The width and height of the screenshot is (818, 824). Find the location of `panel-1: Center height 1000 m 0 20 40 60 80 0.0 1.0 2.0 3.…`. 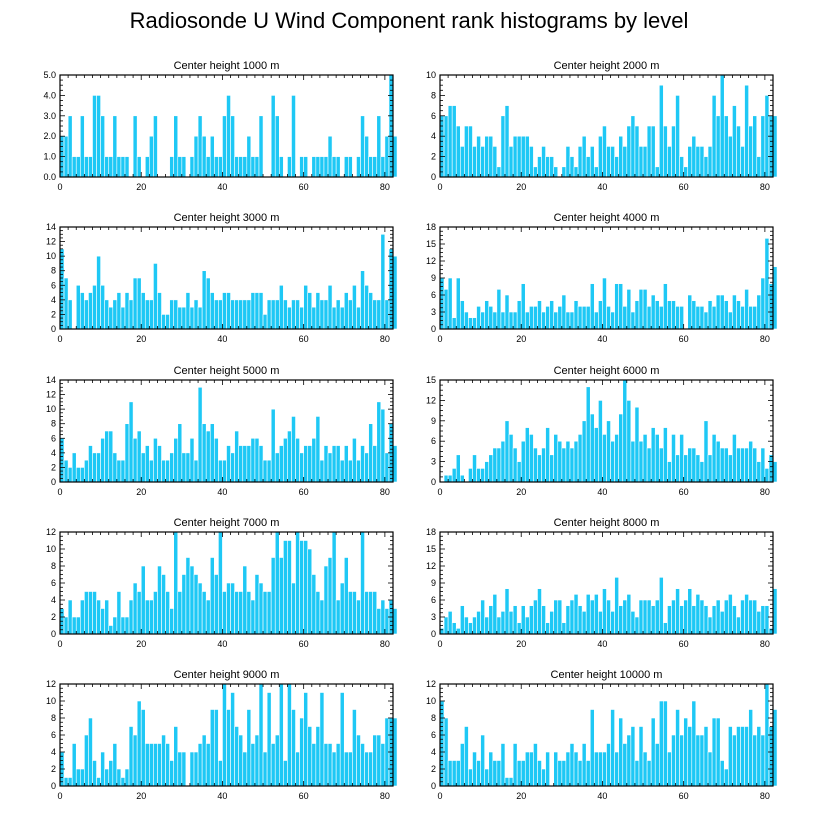

panel-1: Center height 1000 m 0 20 40 60 80 0.0 1.0 2.0 3.… is located at coordinates (220, 126).